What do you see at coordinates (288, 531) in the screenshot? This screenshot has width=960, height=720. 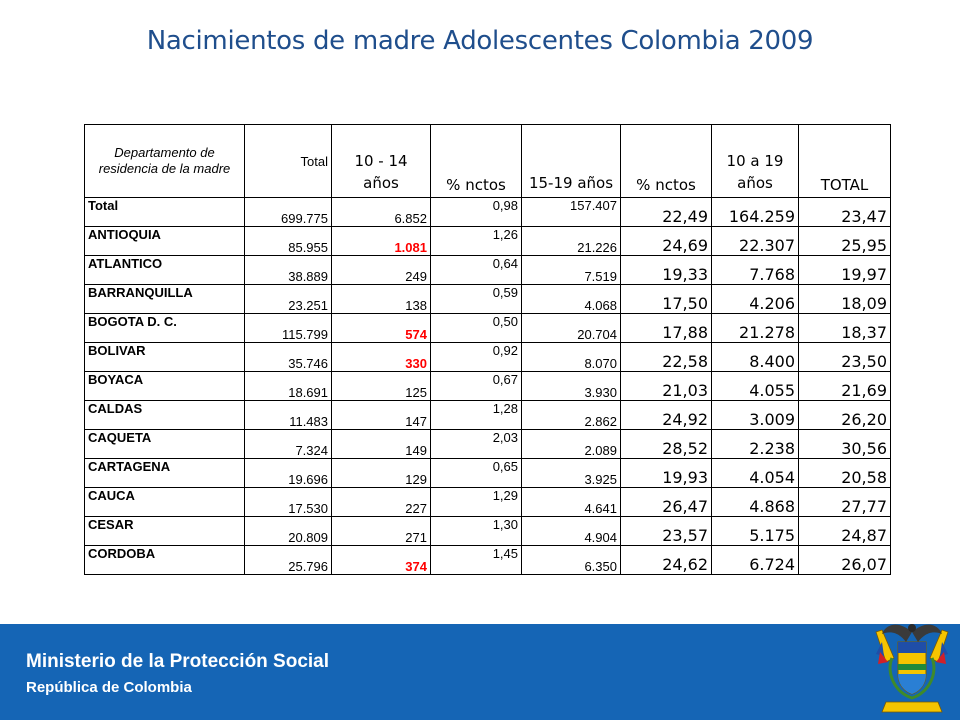 I see `cell-total: 20.809` at bounding box center [288, 531].